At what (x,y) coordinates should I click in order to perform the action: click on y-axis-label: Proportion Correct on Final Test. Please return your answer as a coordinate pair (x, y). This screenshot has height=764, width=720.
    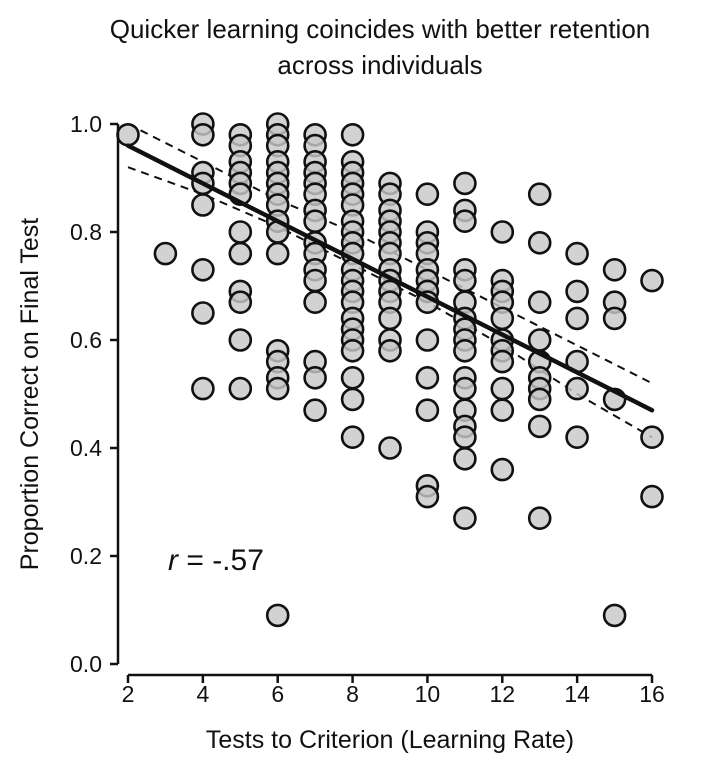
    Looking at the image, I should click on (30, 394).